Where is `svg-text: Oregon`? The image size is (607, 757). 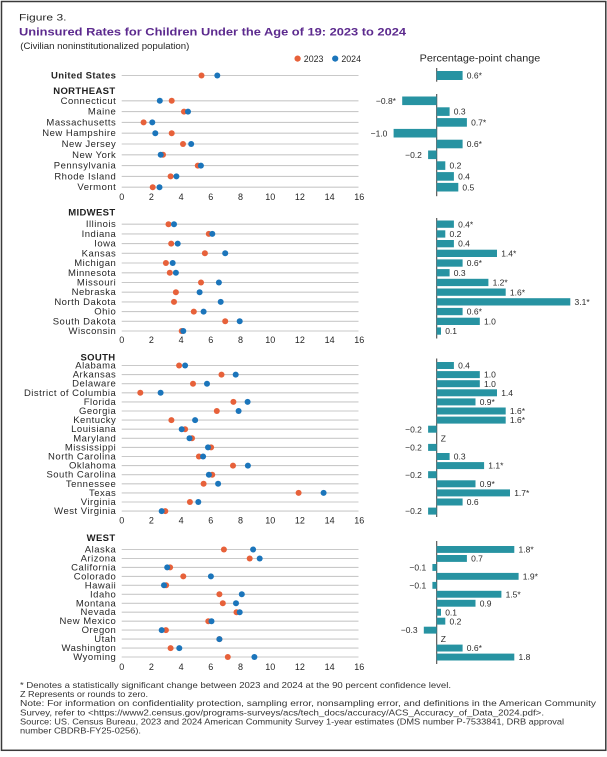 svg-text: Oregon is located at coordinates (99, 630).